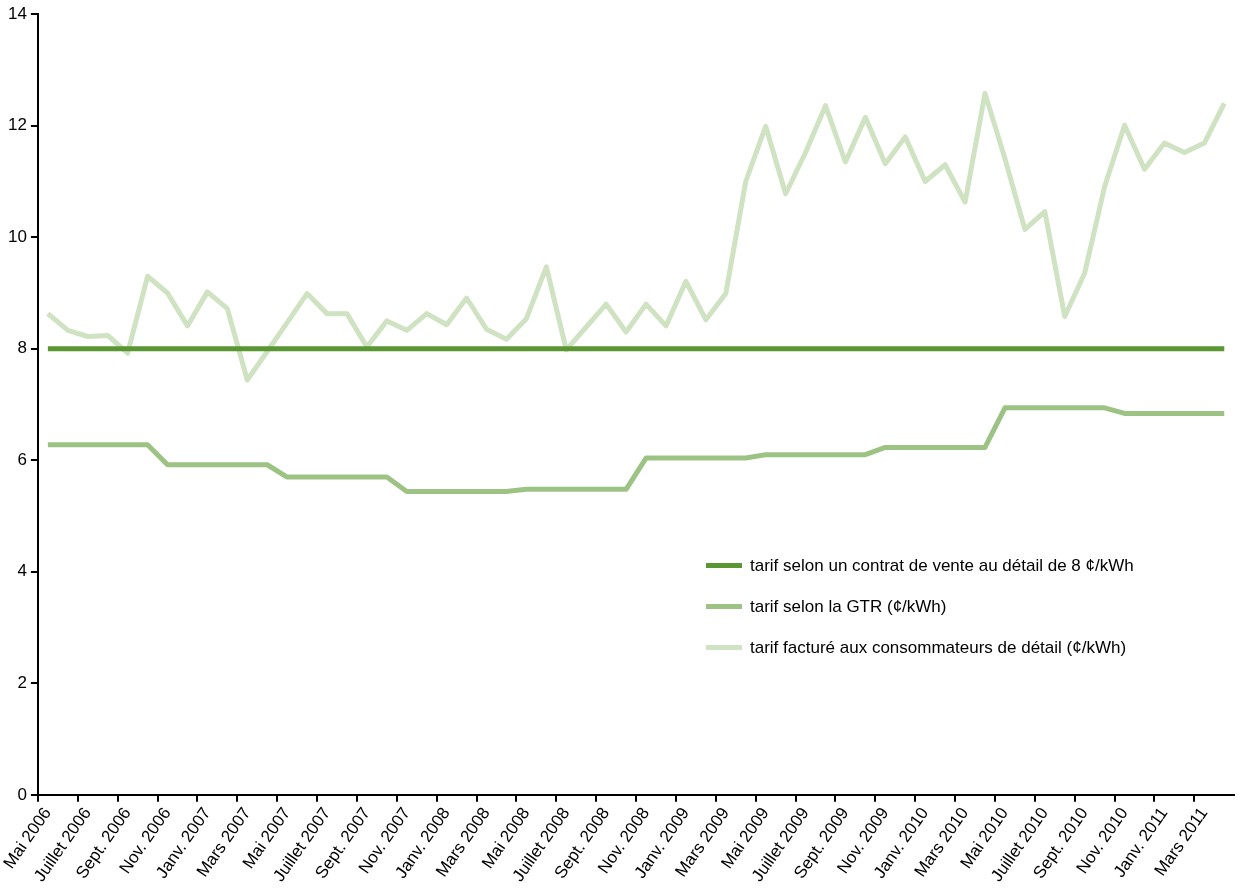  Describe the element at coordinates (22, 348) in the screenshot. I see `y-tick-label: 8` at that location.